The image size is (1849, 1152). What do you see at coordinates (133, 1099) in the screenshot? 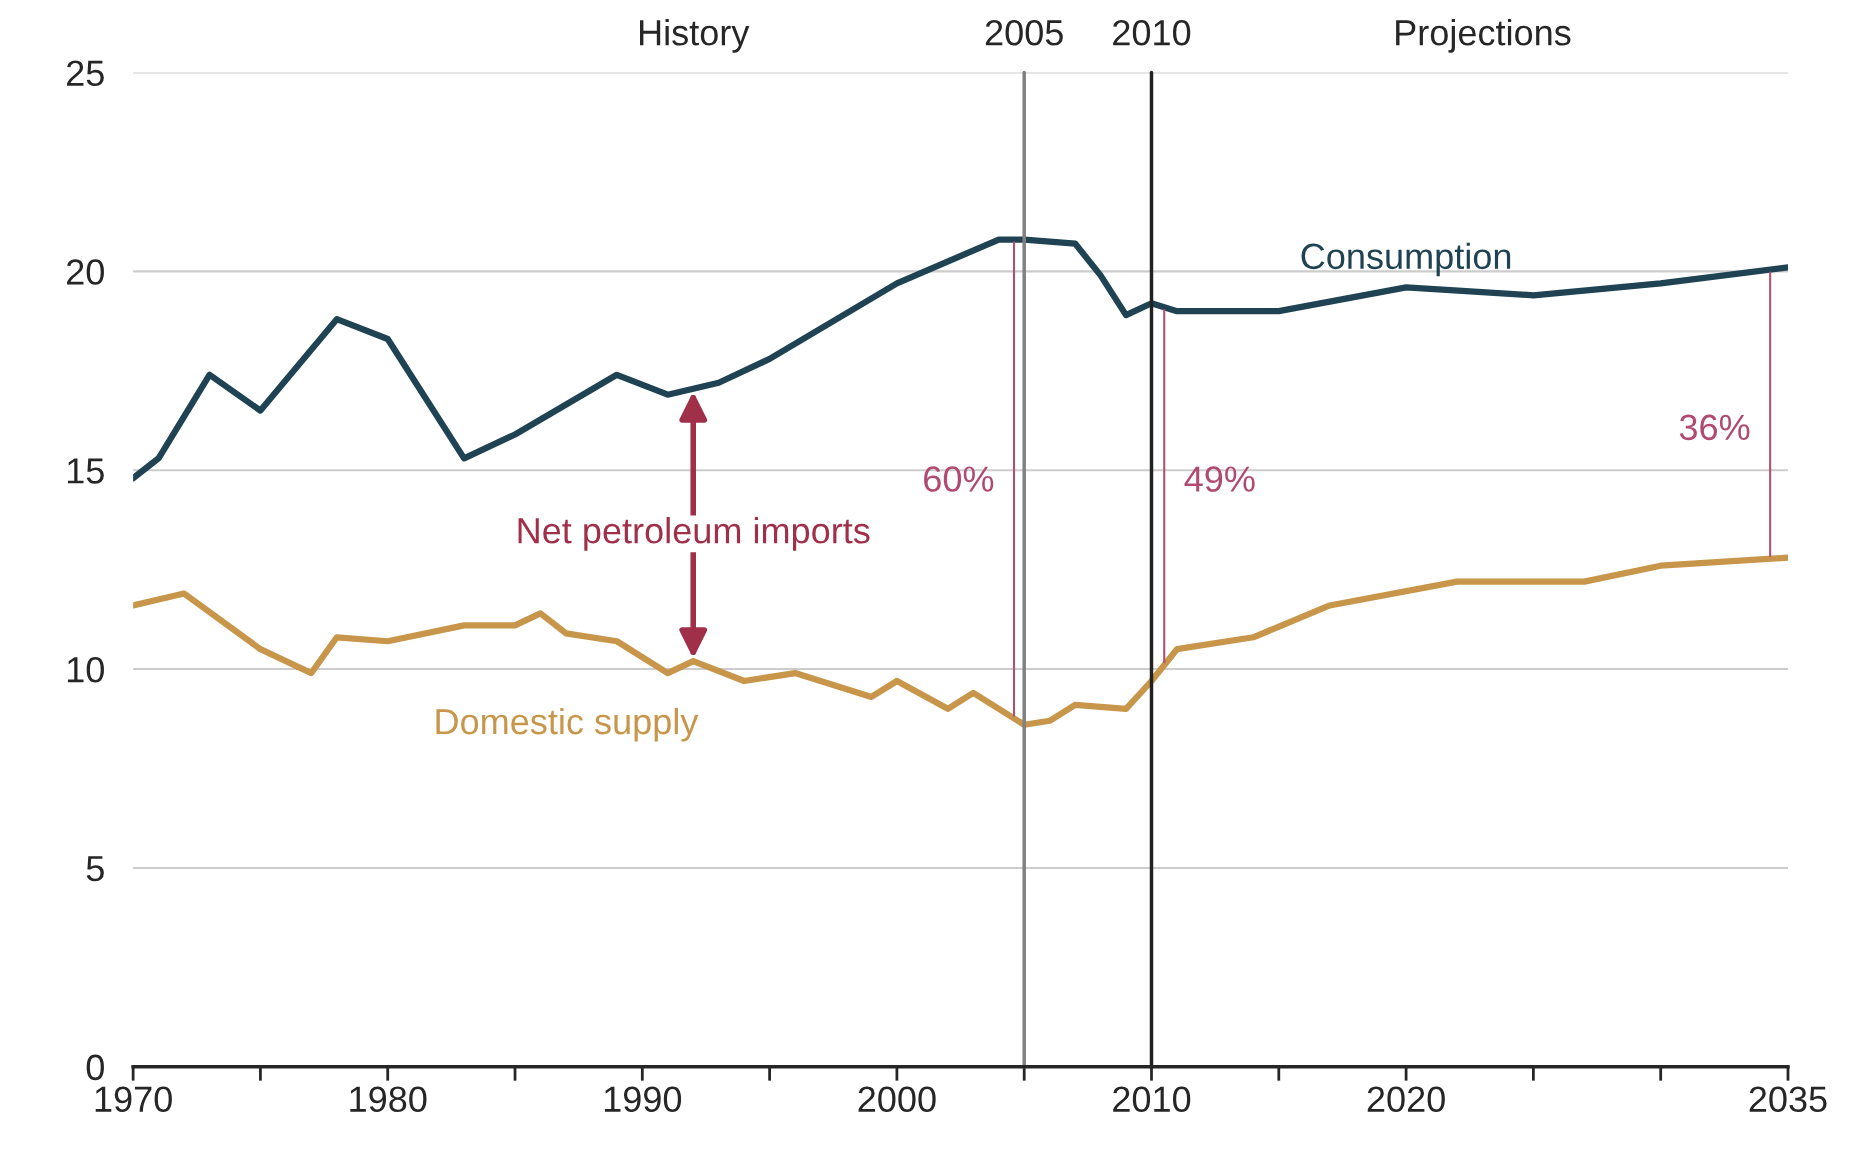
I see `x-tick-label: 1970` at bounding box center [133, 1099].